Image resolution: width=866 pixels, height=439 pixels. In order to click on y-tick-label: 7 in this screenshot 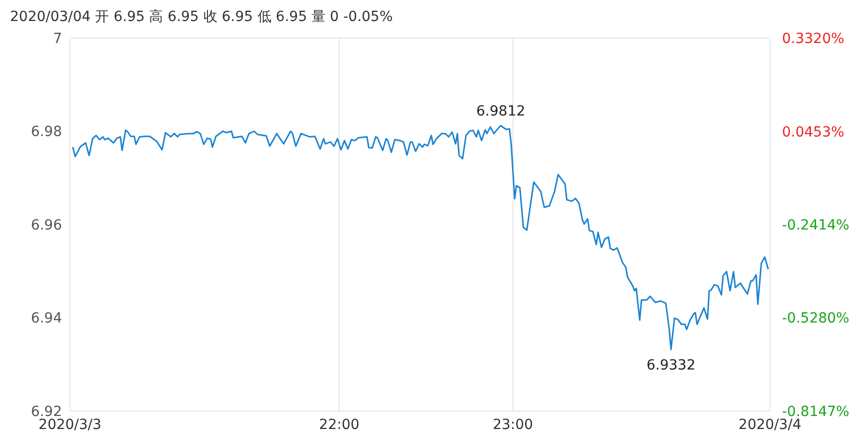, I will do `click(57, 38)`.